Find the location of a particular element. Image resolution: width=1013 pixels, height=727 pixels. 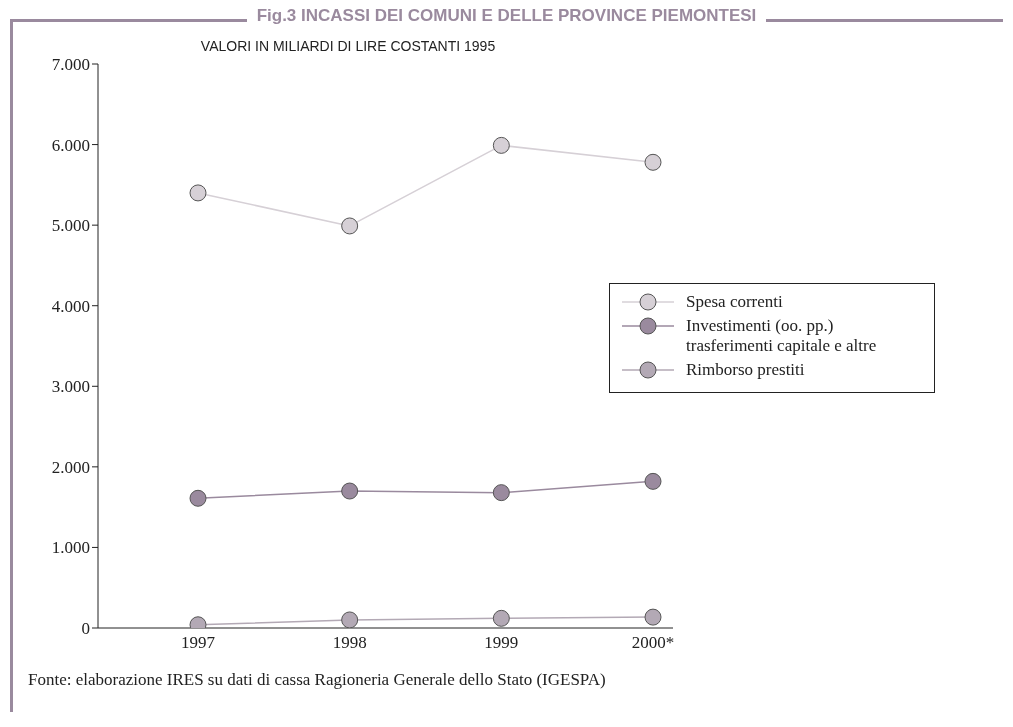

chart-subtitle: VALORI IN MILIARDI DI LIRE COSTANTI 1995 is located at coordinates (348, 46).